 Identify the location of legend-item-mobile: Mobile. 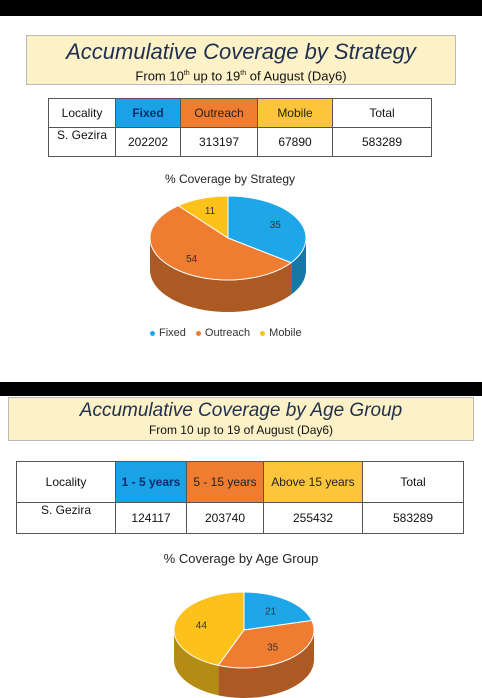
(281, 333).